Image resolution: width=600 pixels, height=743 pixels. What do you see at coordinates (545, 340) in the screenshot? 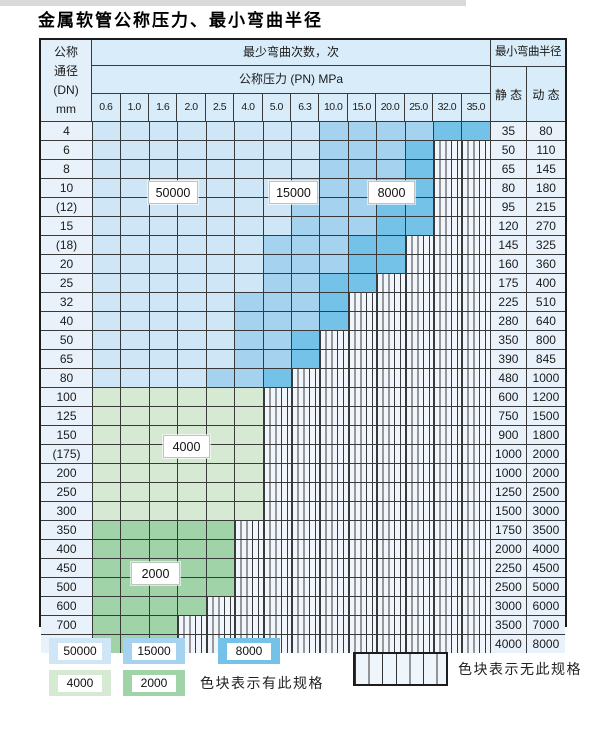
I see `dynamic-radius-value: 800` at bounding box center [545, 340].